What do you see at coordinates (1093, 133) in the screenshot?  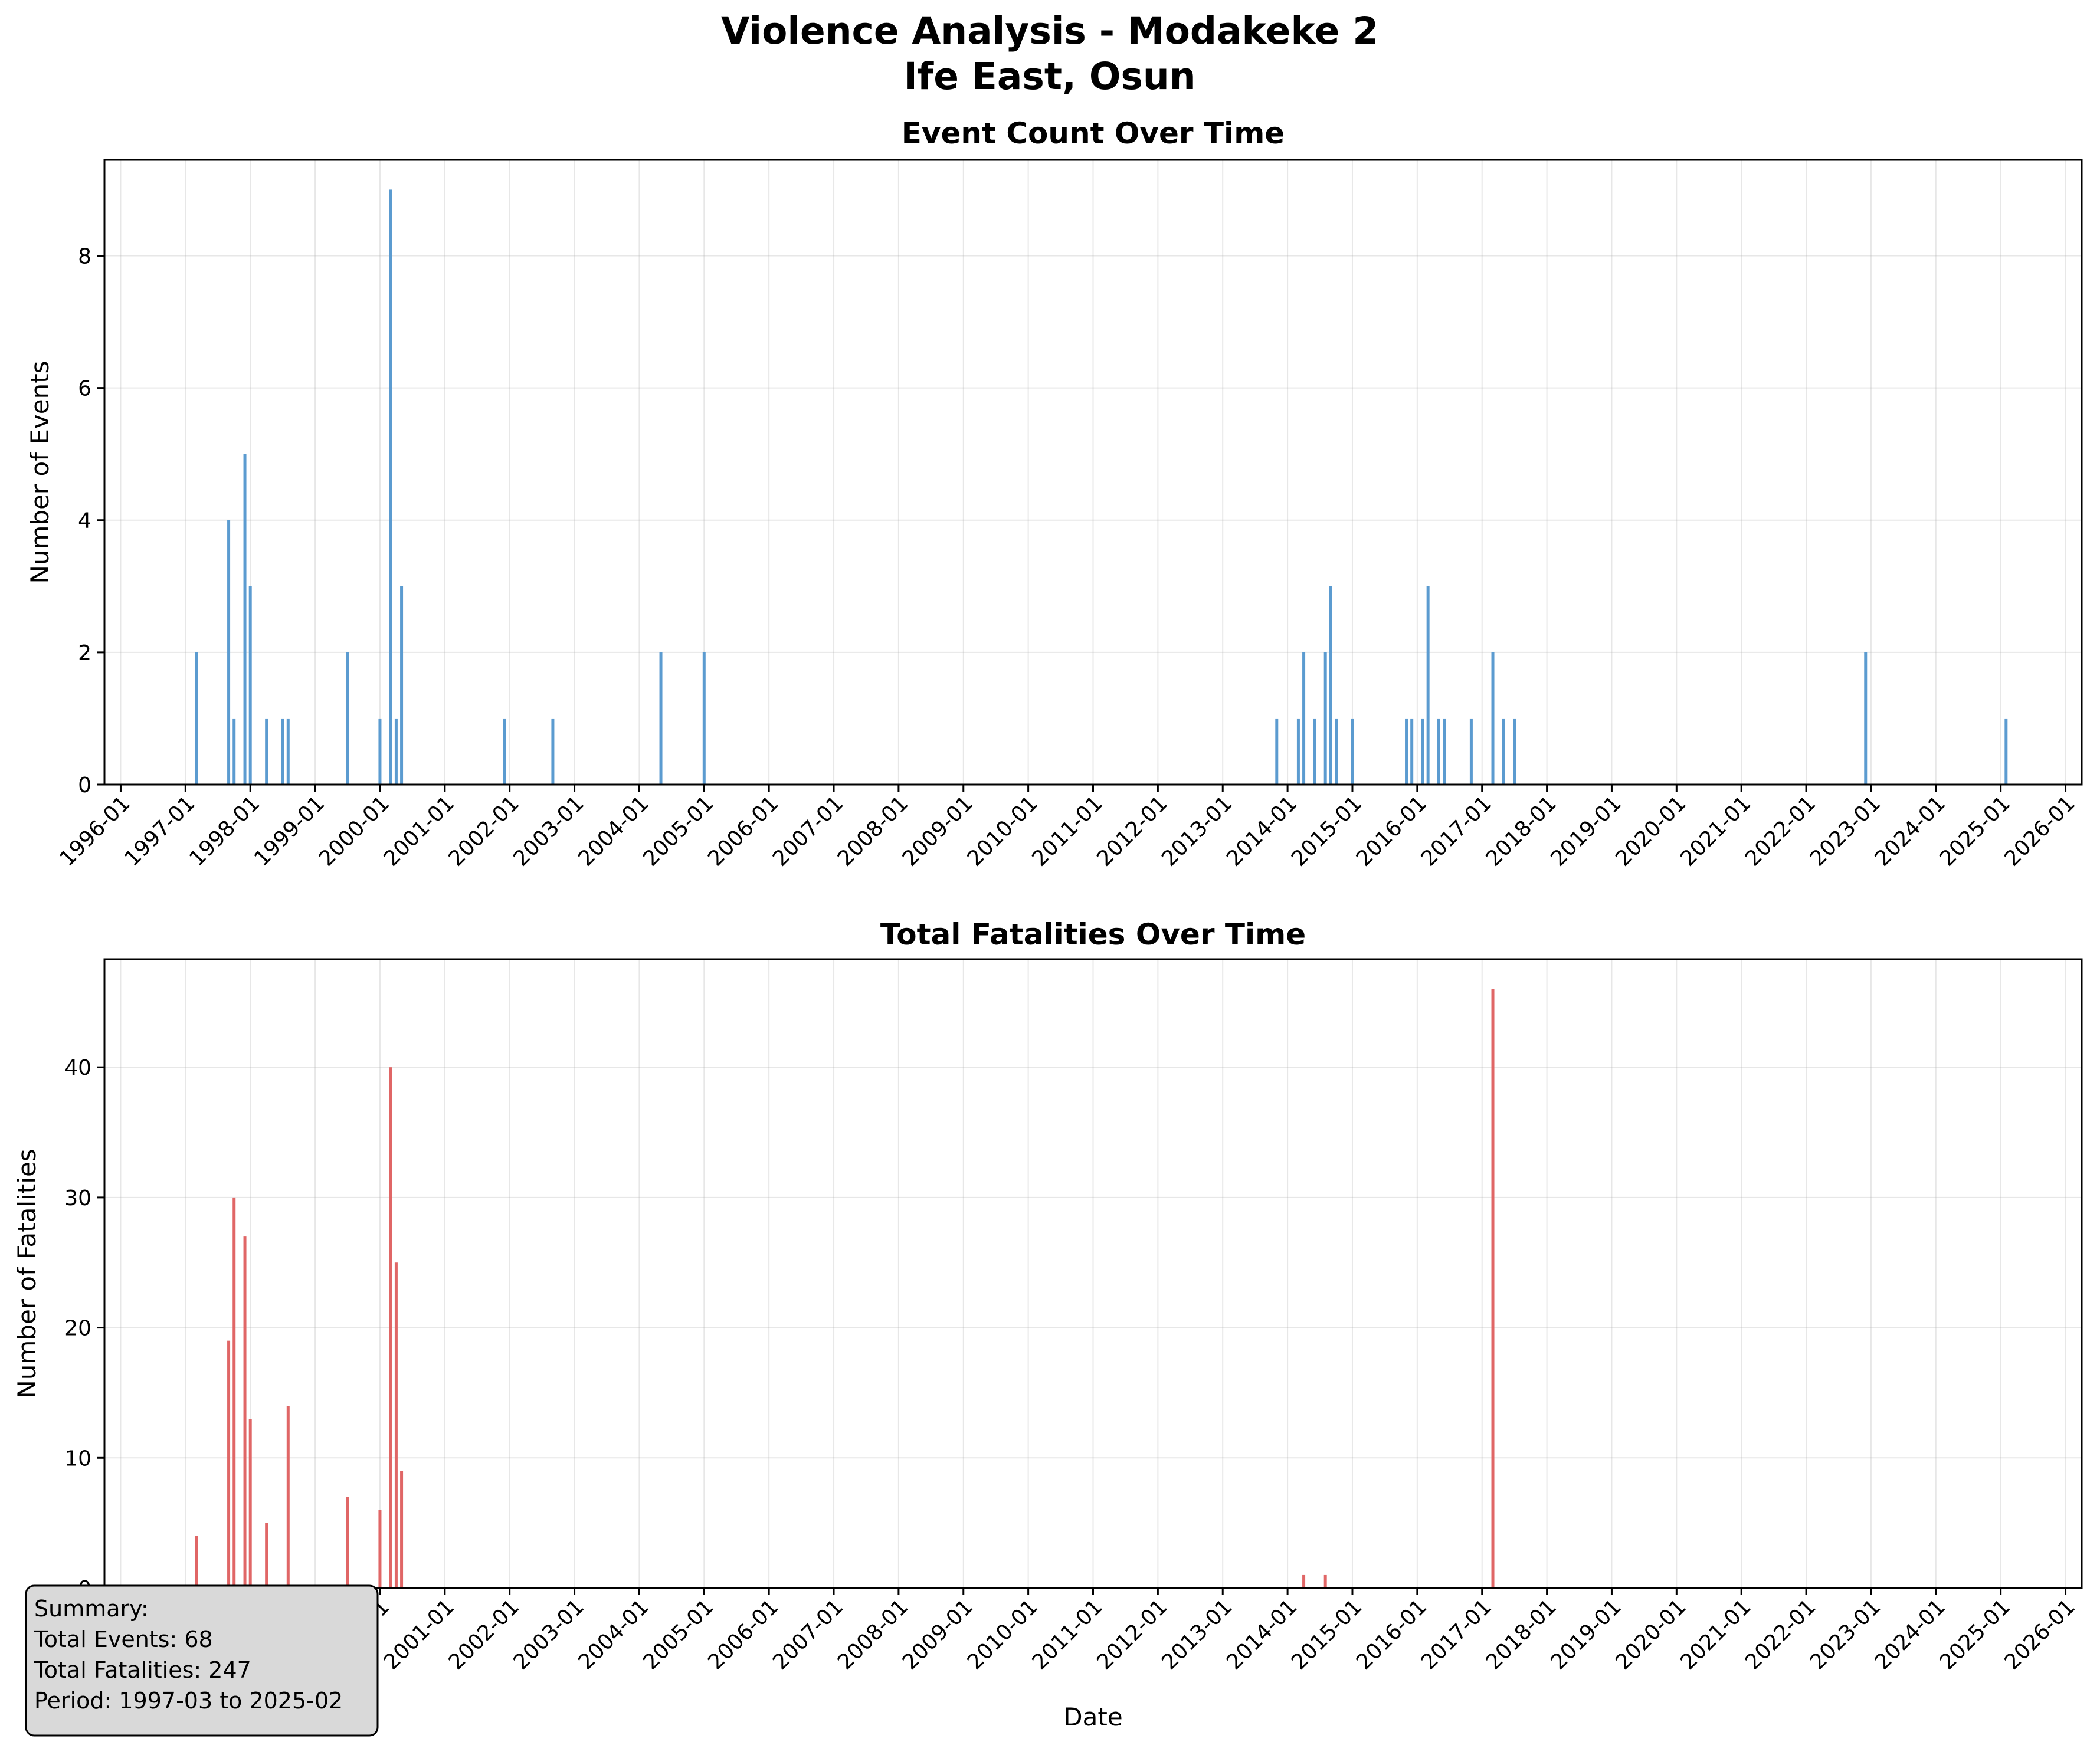 I see `subplot-title: Event Count Over Time` at bounding box center [1093, 133].